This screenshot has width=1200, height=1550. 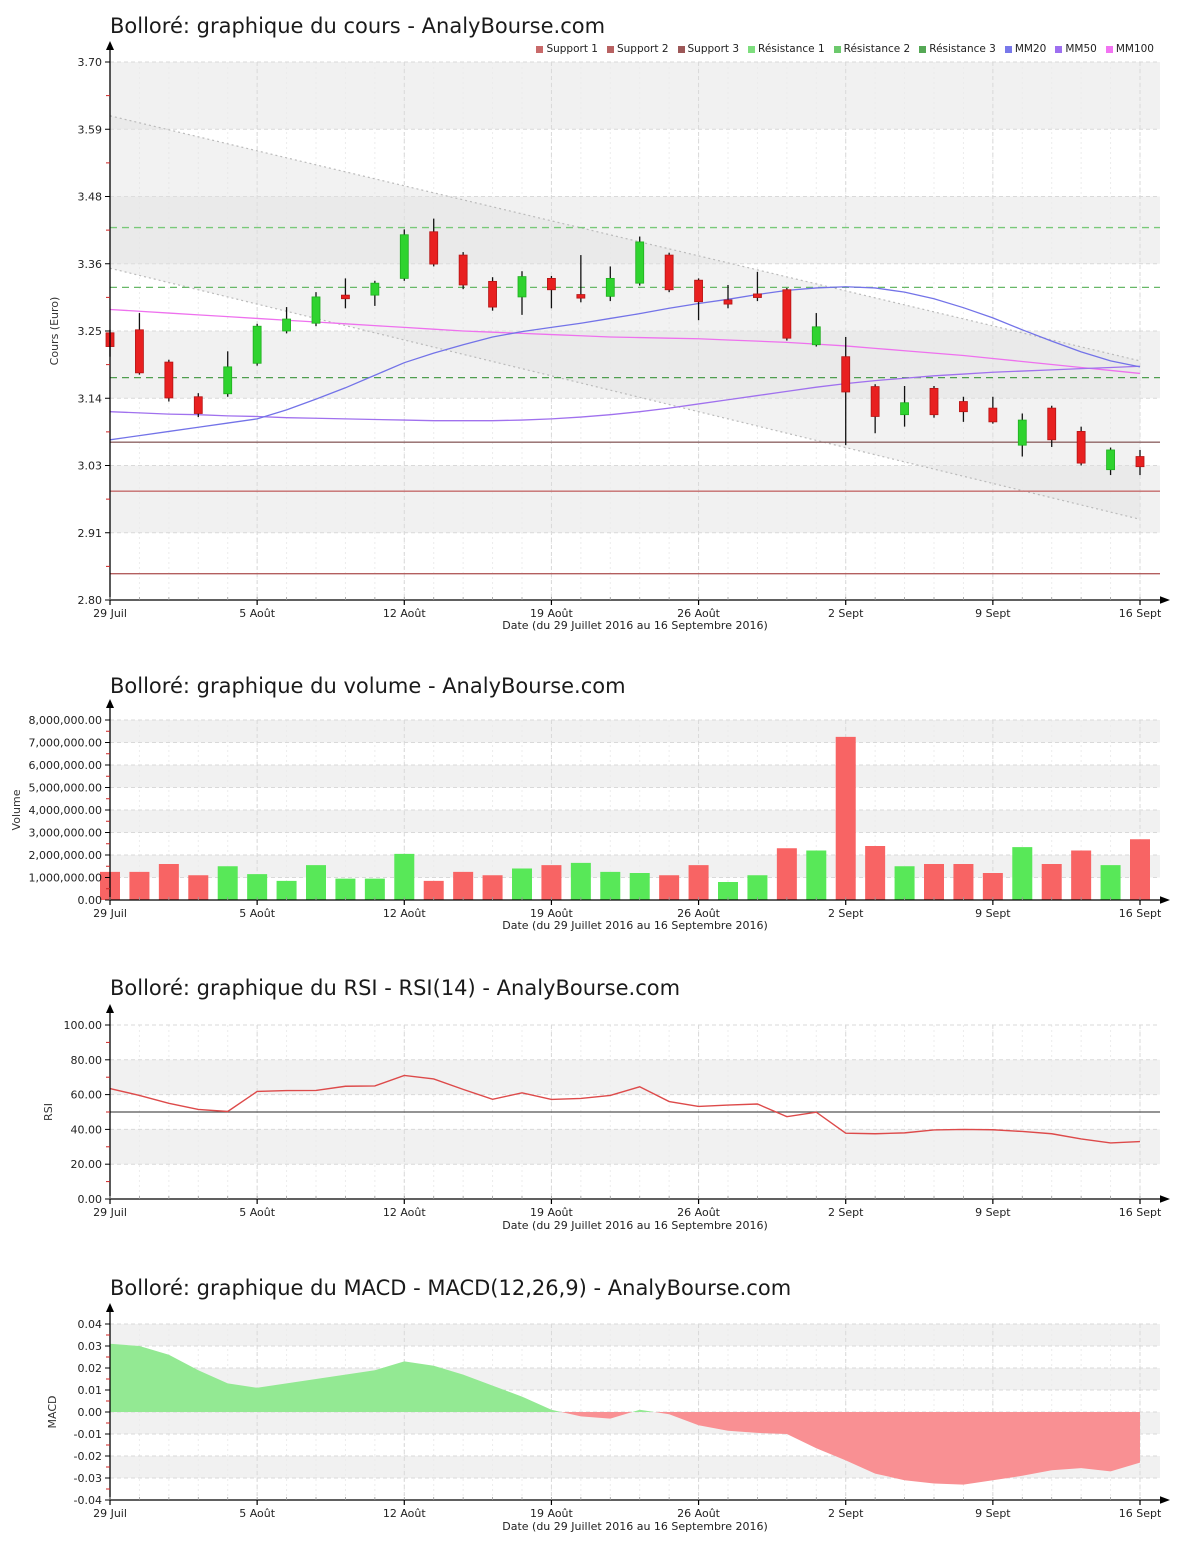 What do you see at coordinates (16, 809) in the screenshot?
I see `y-axis-title: Volume` at bounding box center [16, 809].